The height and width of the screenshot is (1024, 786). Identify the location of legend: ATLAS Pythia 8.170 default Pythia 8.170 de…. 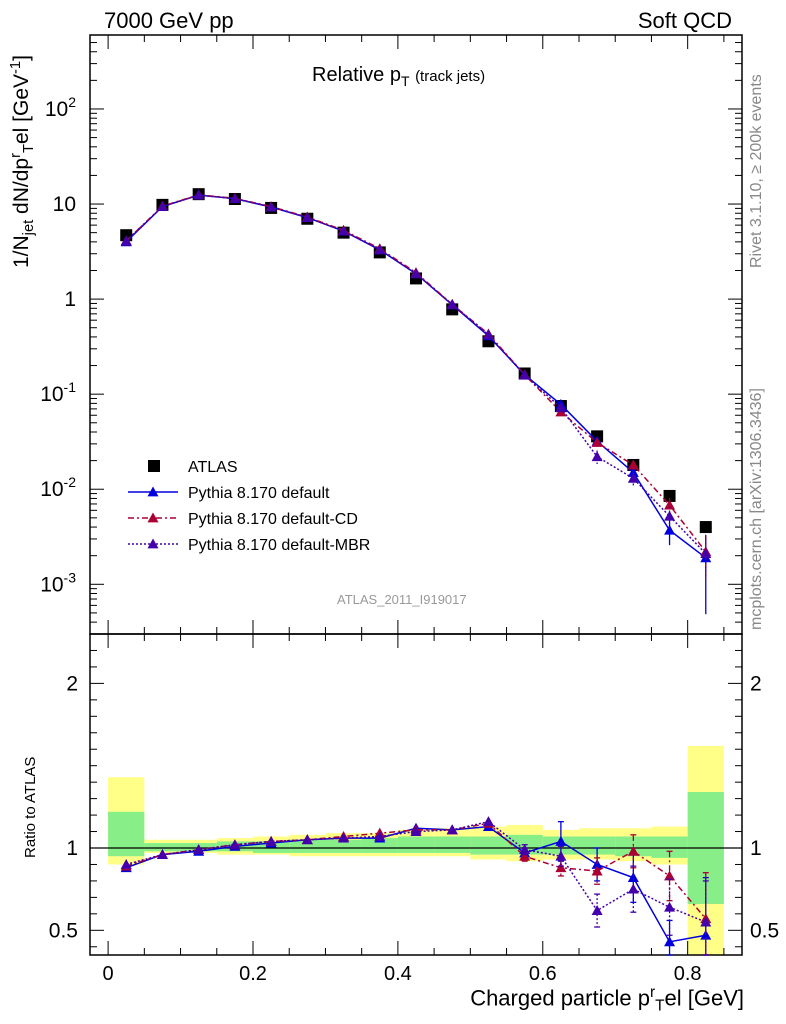
(249, 506).